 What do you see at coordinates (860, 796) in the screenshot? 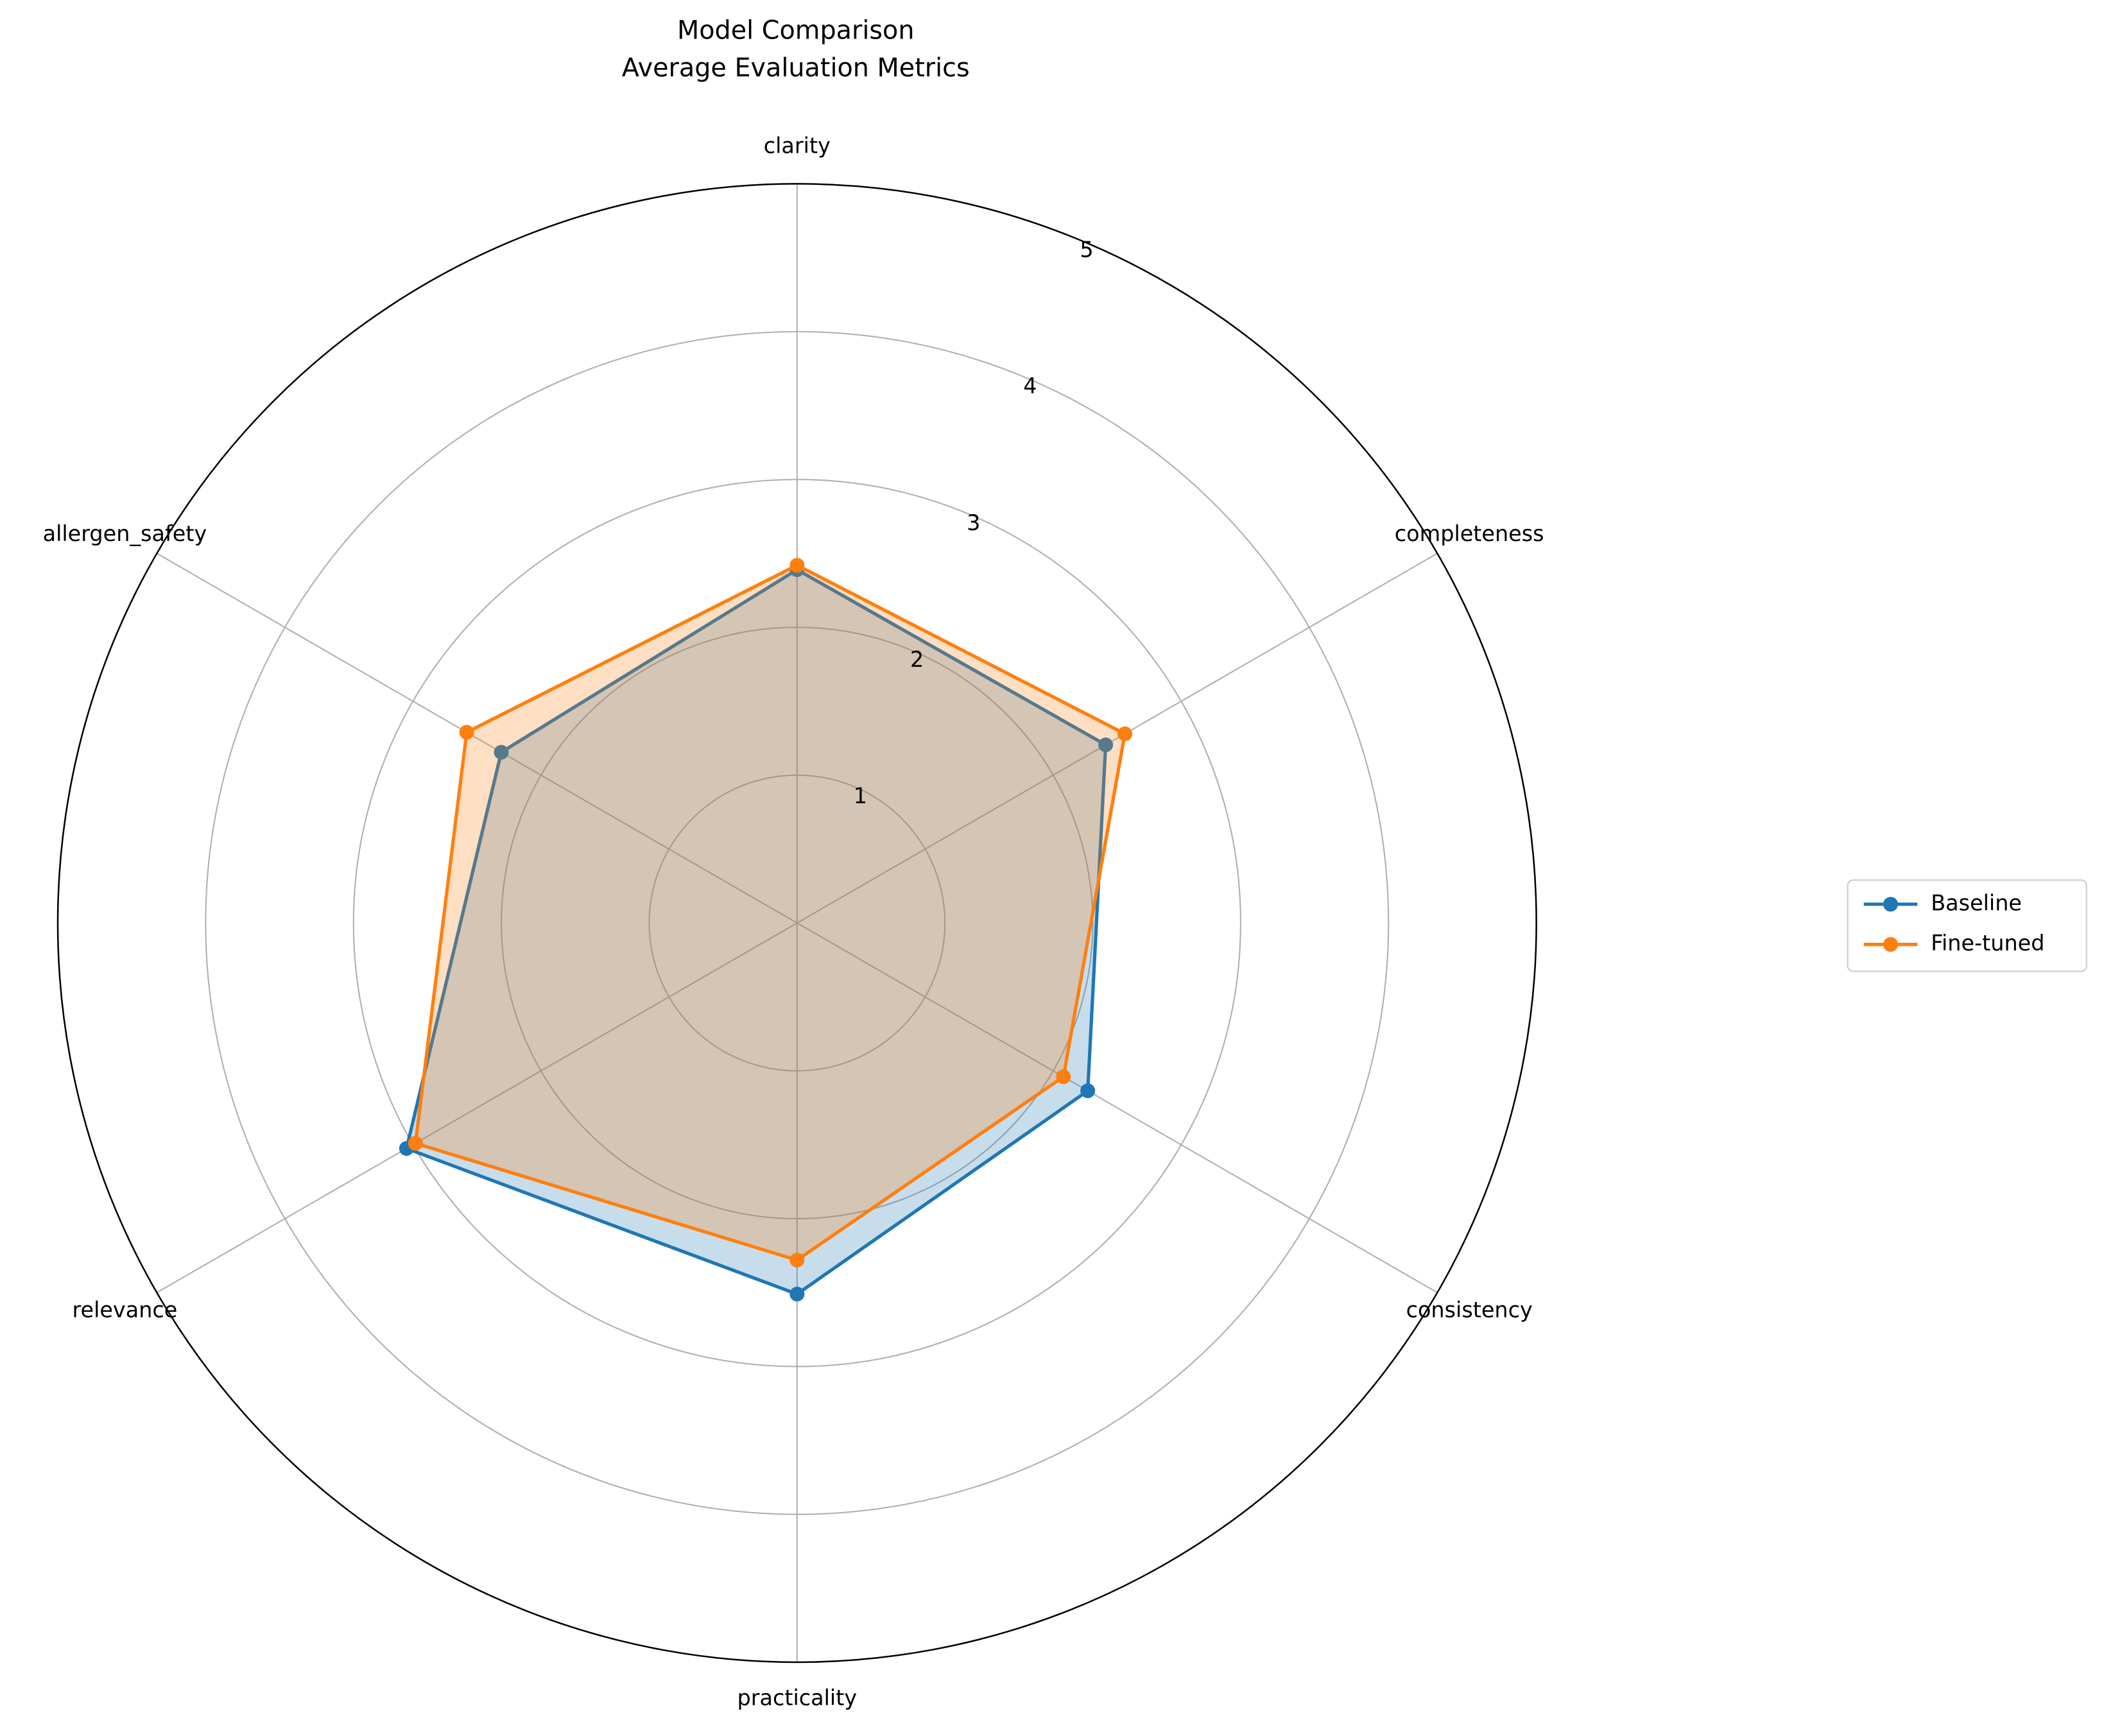
I see `radial-tick-label: 1` at bounding box center [860, 796].